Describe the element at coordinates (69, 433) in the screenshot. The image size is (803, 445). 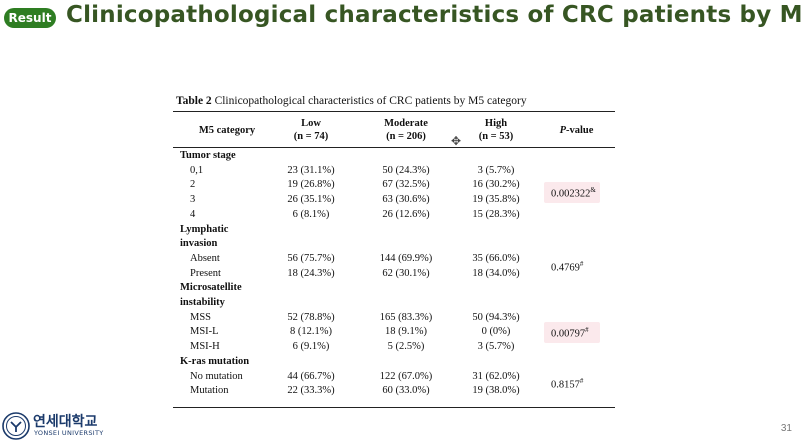
I see `university-name-english: YONSEI UNIVERSITY` at that location.